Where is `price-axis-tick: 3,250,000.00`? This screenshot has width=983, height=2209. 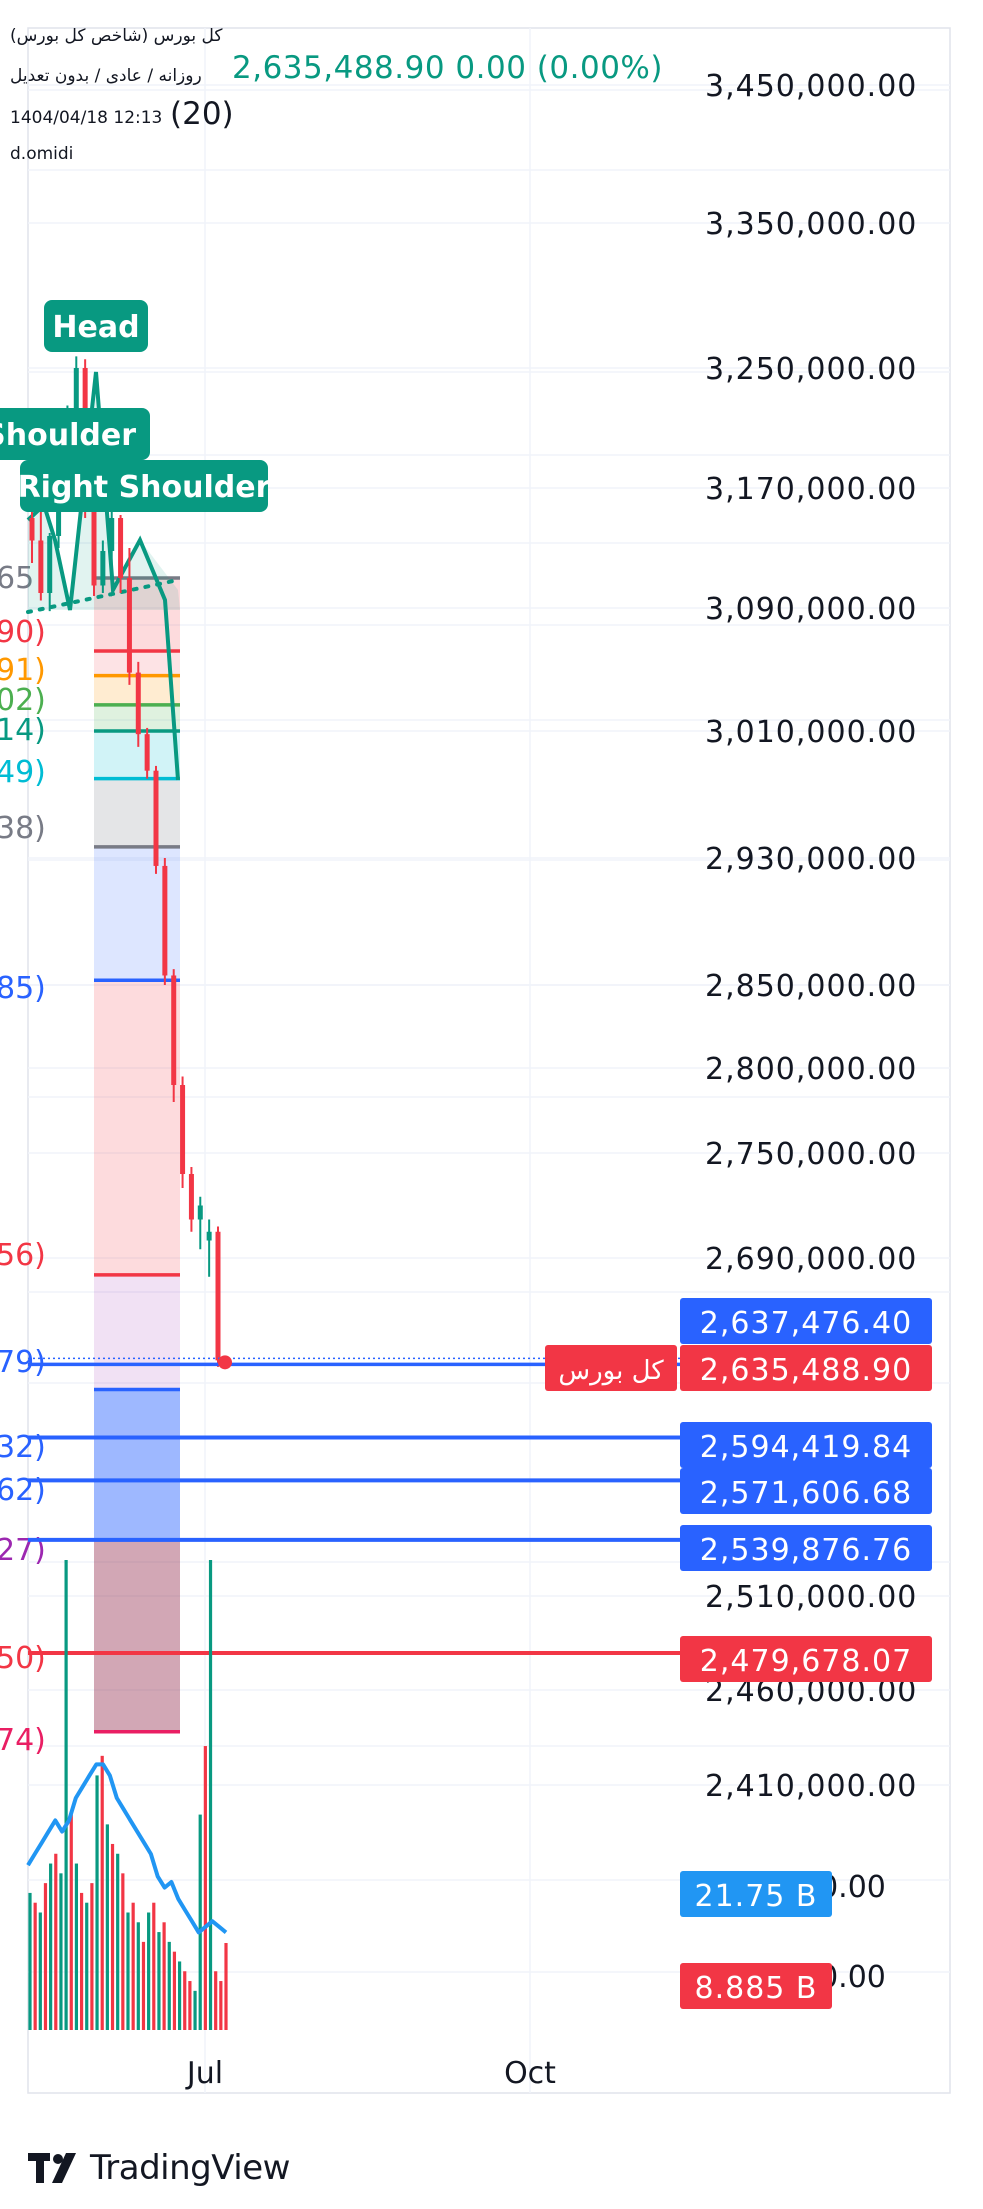
price-axis-tick: 3,250,000.00 is located at coordinates (811, 369).